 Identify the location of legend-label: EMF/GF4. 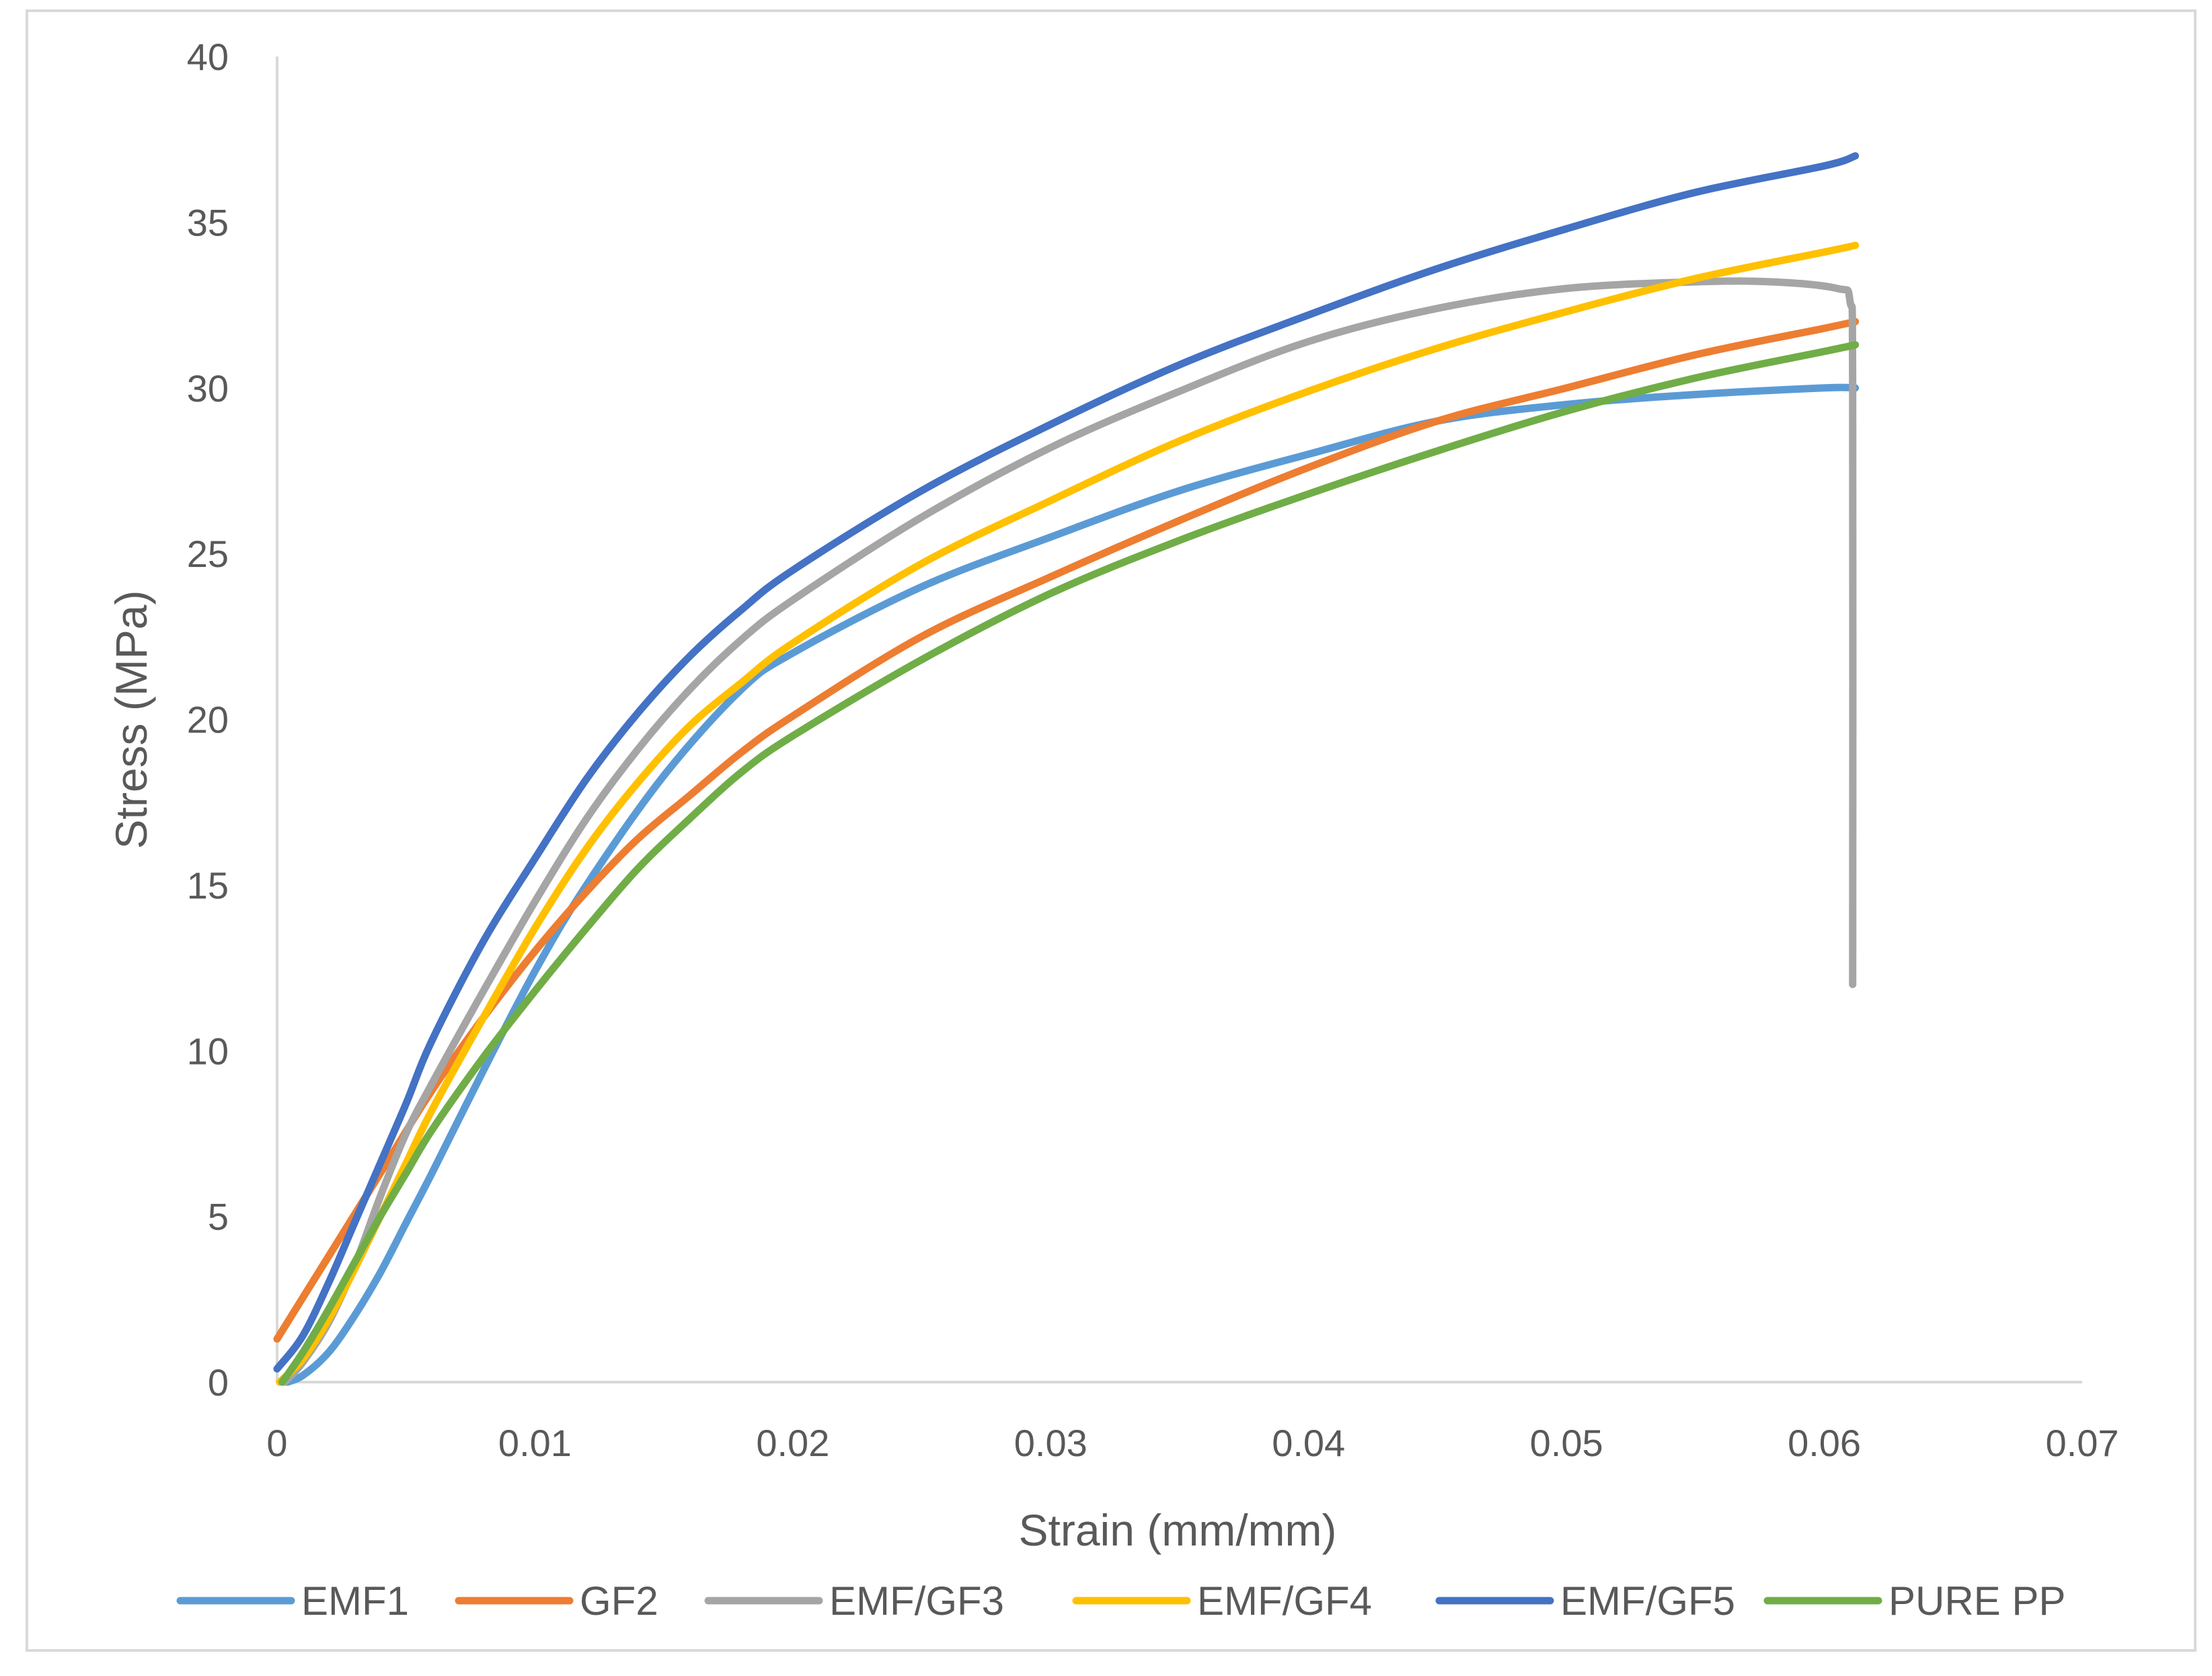
(1284, 1601).